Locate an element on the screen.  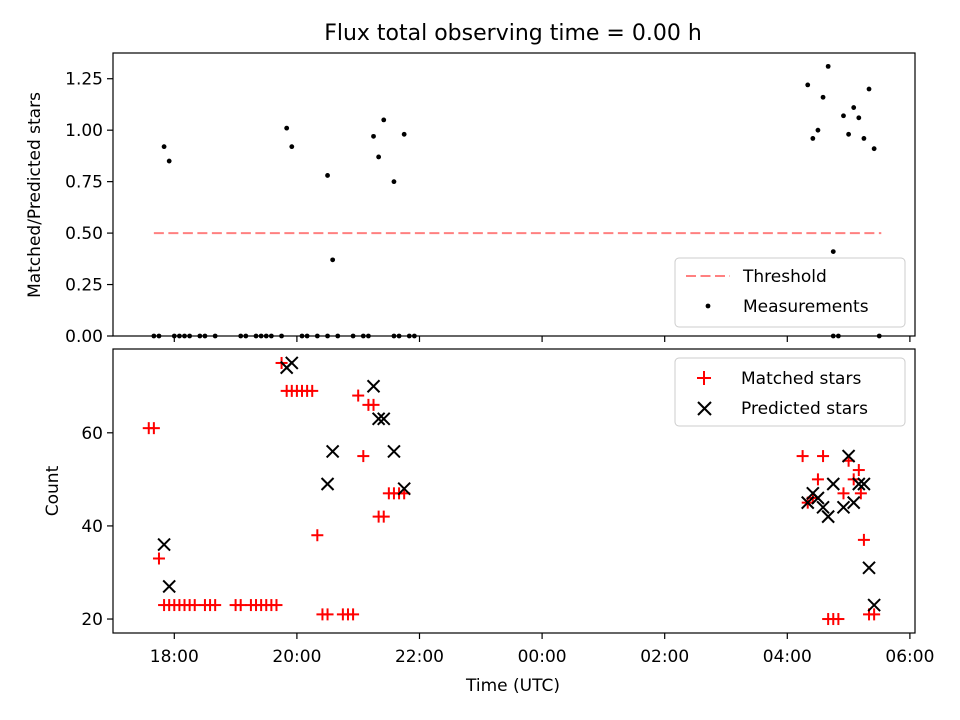
bottom-xtick-label: 20:00 is located at coordinates (296, 657).